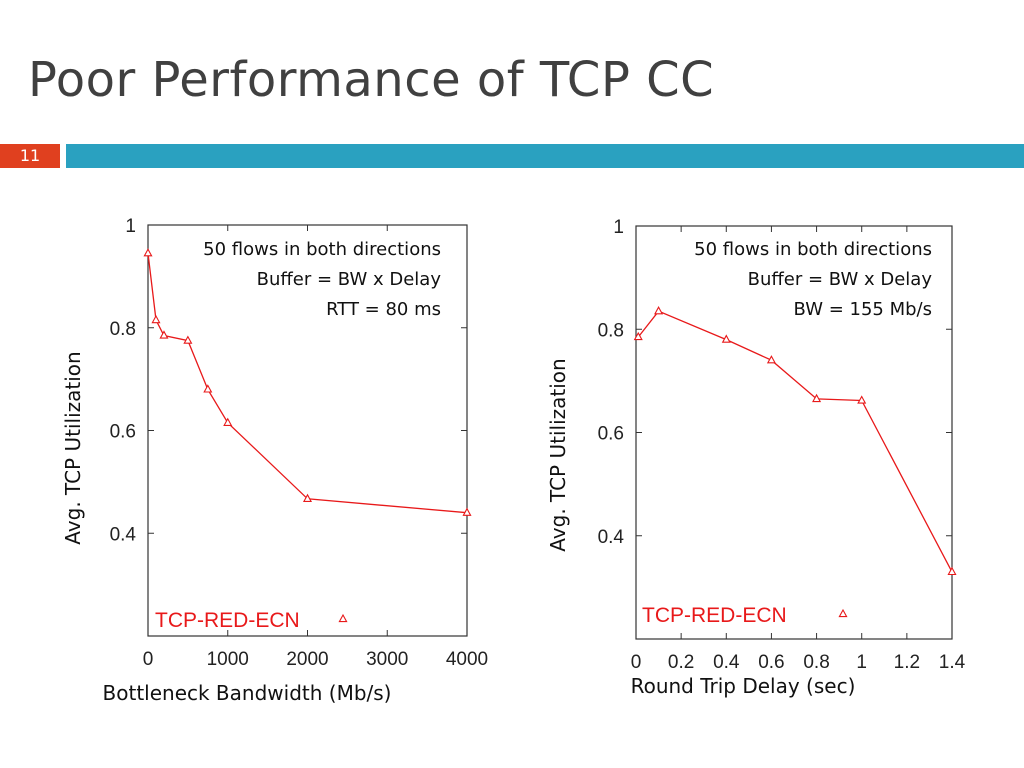 The image size is (1024, 768). What do you see at coordinates (952, 662) in the screenshot?
I see `x-tick-label: 1.4` at bounding box center [952, 662].